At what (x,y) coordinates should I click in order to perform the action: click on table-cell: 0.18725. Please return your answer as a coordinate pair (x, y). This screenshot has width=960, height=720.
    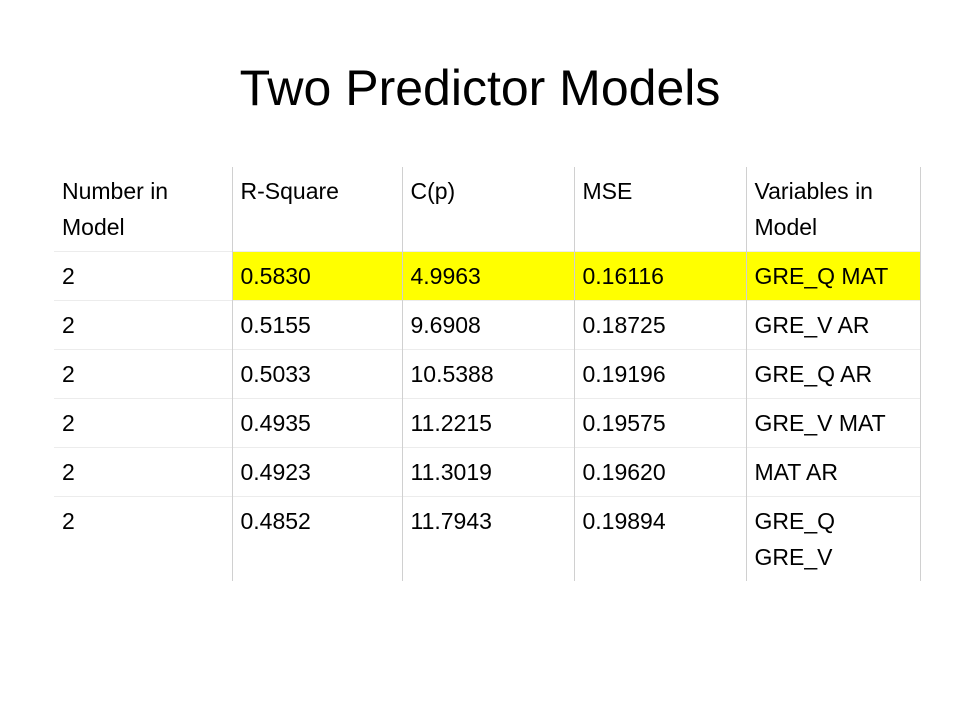
    Looking at the image, I should click on (660, 325).